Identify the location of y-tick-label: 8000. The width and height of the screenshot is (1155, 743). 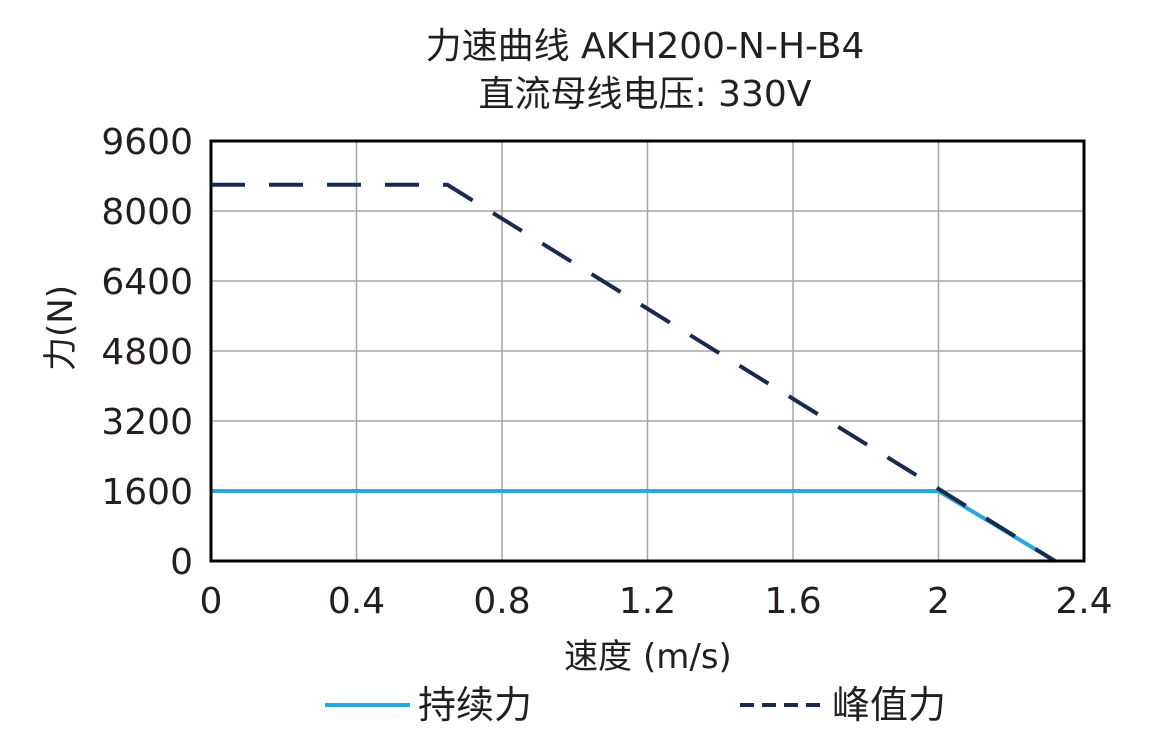
(147, 212).